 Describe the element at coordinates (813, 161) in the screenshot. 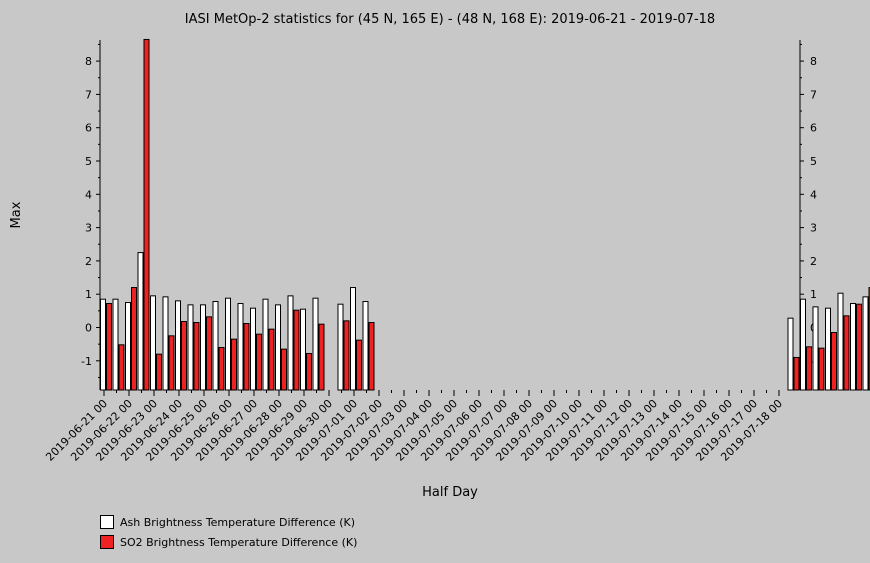

I see `y-tick-label-right: 5` at that location.